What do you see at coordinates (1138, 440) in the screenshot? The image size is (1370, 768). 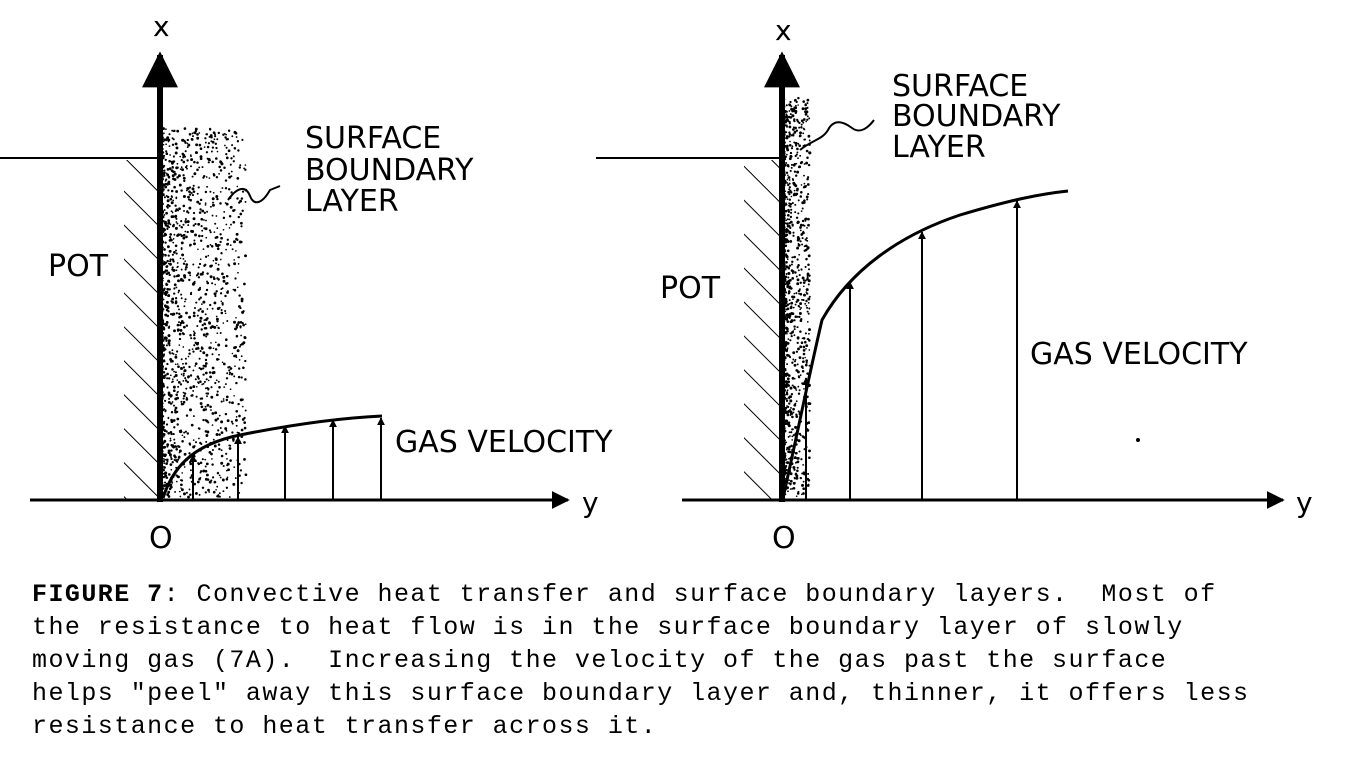 I see `scan-speck` at bounding box center [1138, 440].